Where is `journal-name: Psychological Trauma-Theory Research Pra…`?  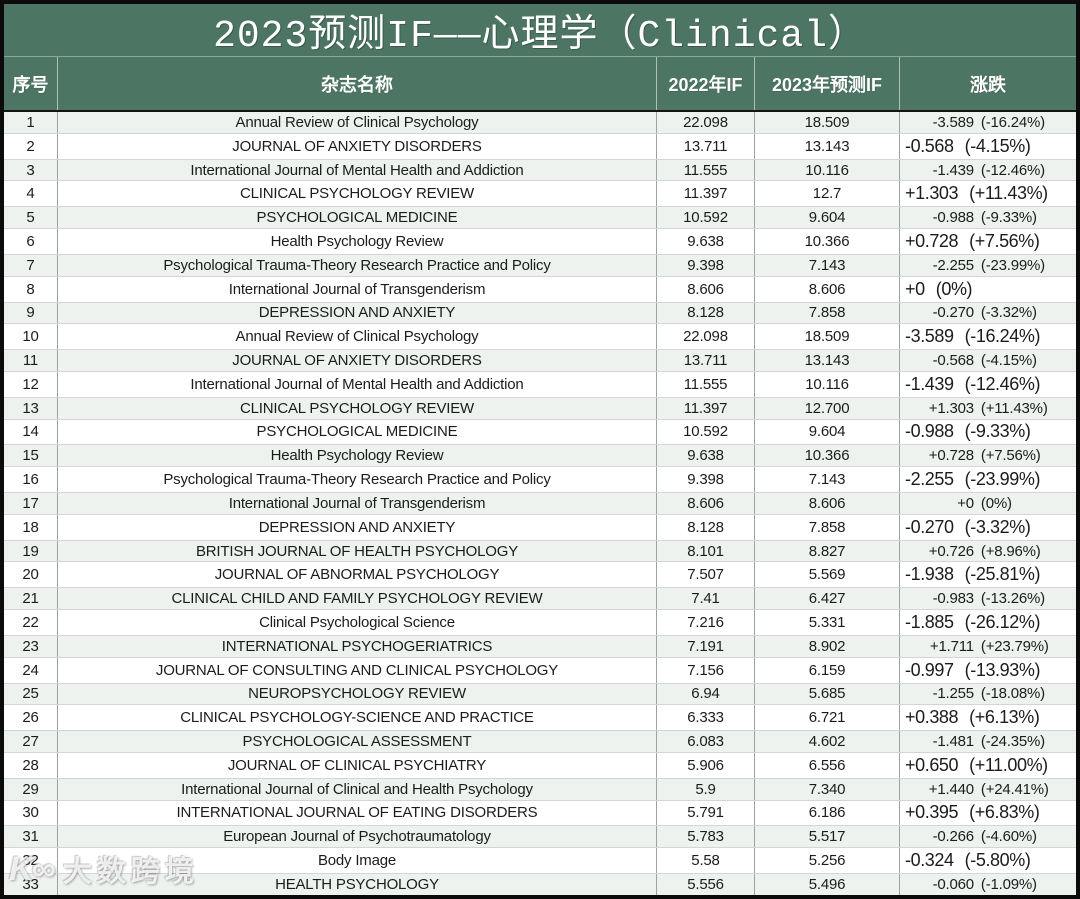
journal-name: Psychological Trauma-Theory Research Pra… is located at coordinates (357, 265).